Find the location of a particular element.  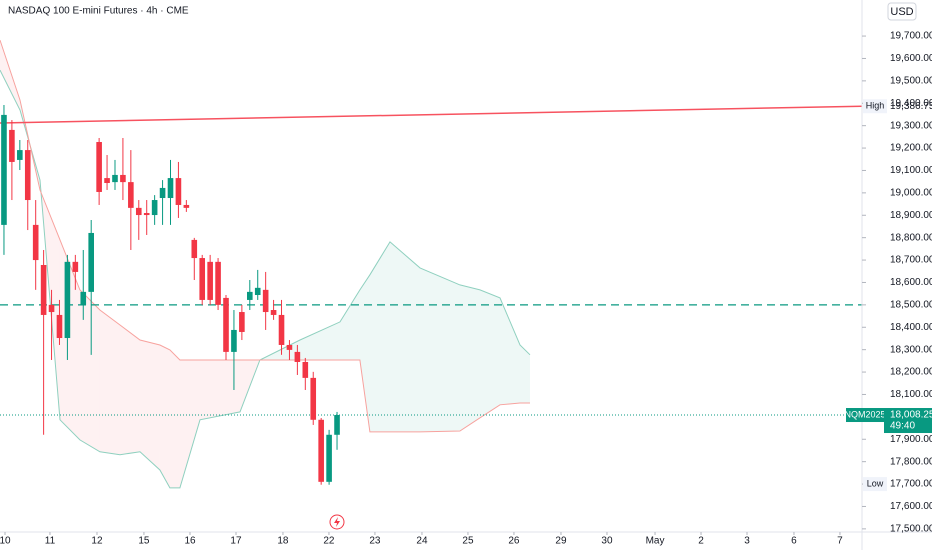

x-tick-label: 15 is located at coordinates (144, 541).